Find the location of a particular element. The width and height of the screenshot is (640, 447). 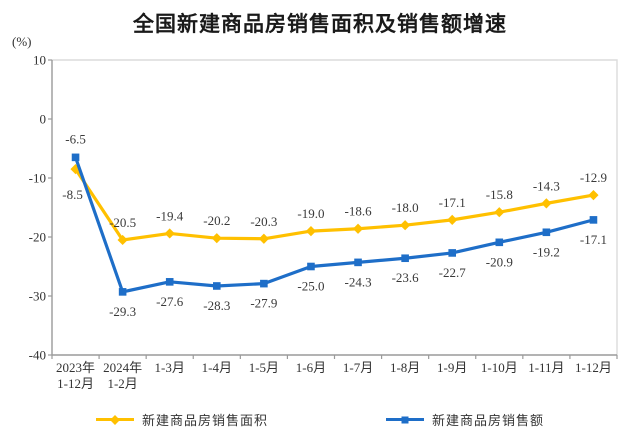

data-label: -20.3 is located at coordinates (263, 221).